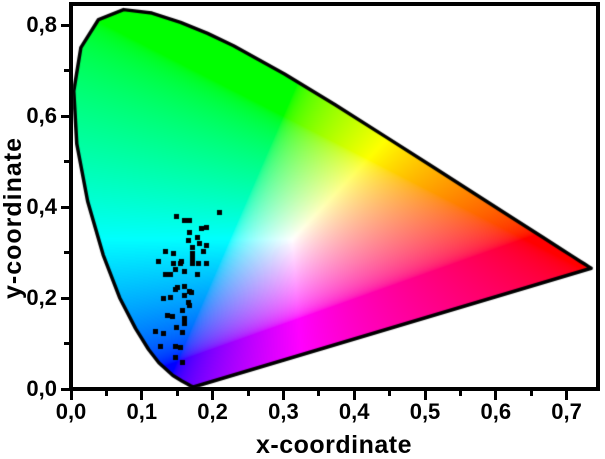 The width and height of the screenshot is (605, 459). Describe the element at coordinates (41, 115) in the screenshot. I see `y-tick-label: 0,6` at that location.